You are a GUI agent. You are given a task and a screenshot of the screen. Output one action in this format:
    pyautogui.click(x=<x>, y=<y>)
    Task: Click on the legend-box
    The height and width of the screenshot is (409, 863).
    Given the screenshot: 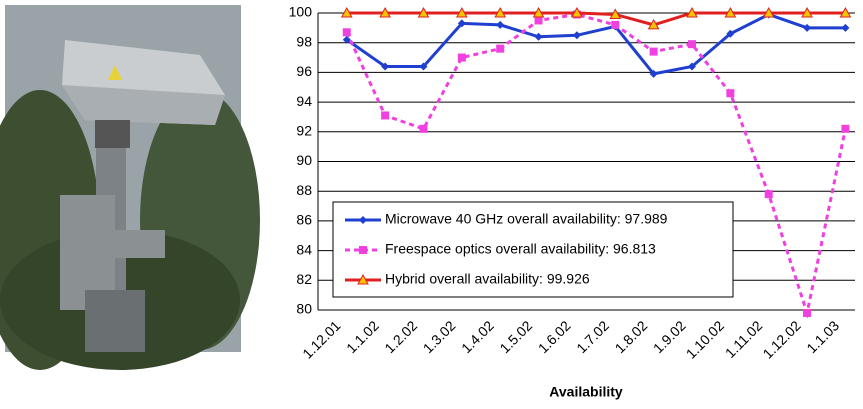 What is the action you would take?
    pyautogui.click(x=533, y=249)
    